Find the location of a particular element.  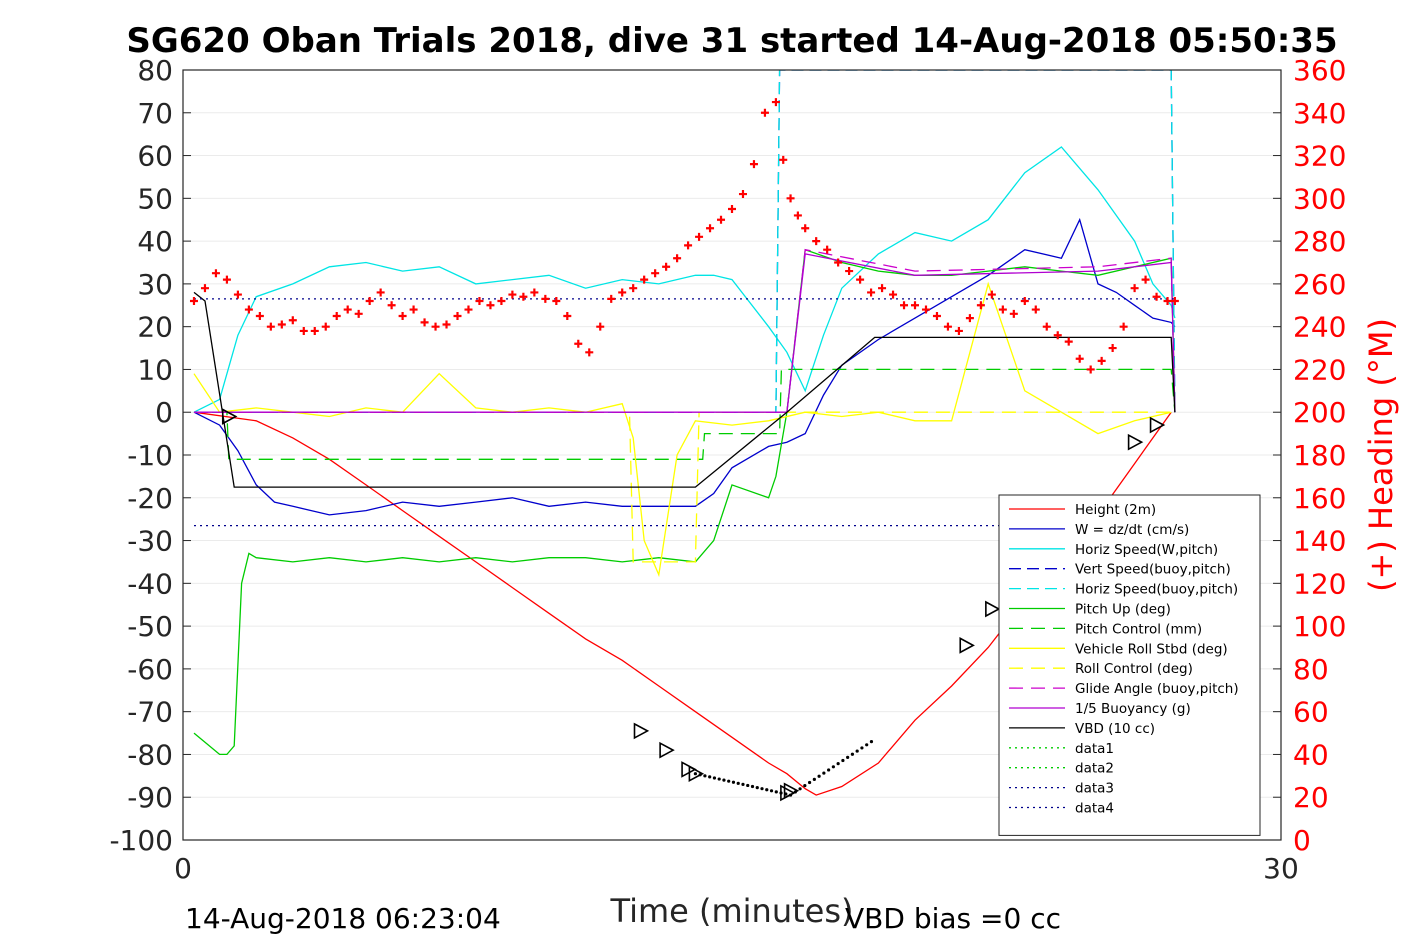

y-tick-label: -100 is located at coordinates (141, 840).